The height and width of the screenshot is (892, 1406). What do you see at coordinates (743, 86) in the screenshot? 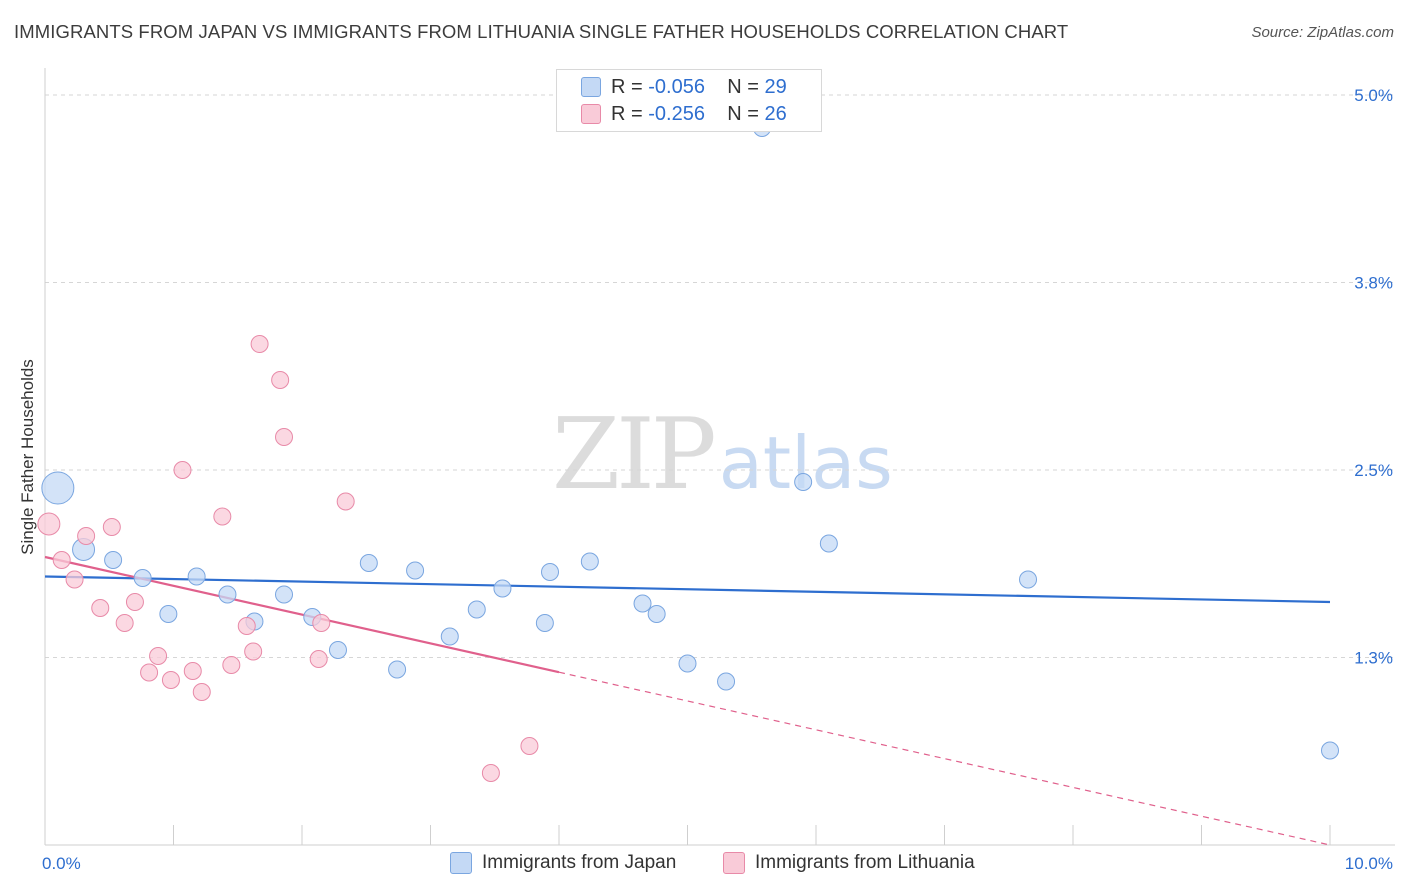
I see `japan-n-label: N =` at bounding box center [743, 86].